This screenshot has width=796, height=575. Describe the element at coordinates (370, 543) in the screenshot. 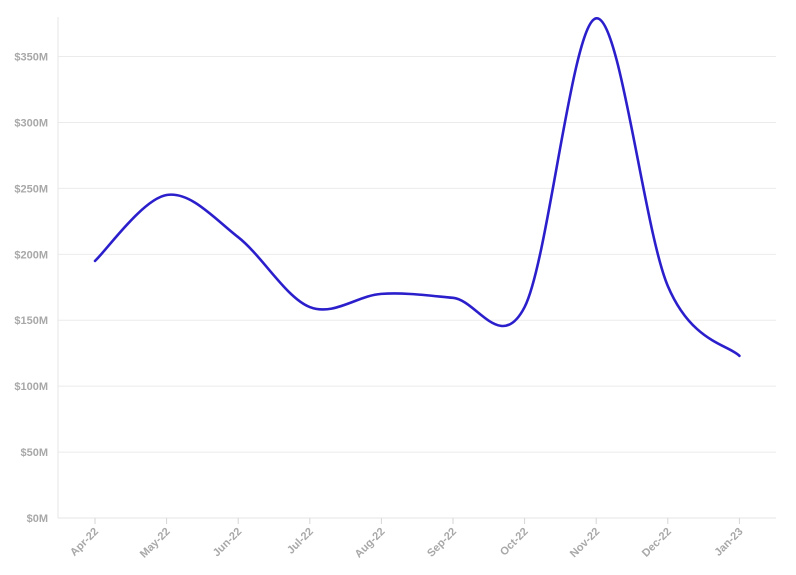

I see `x-tick-label: Aug-22` at that location.